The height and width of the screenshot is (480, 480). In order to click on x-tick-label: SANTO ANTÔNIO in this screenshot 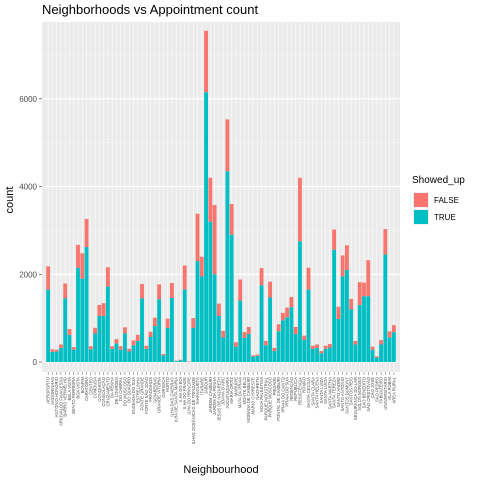, I will do `click(342, 393)`.